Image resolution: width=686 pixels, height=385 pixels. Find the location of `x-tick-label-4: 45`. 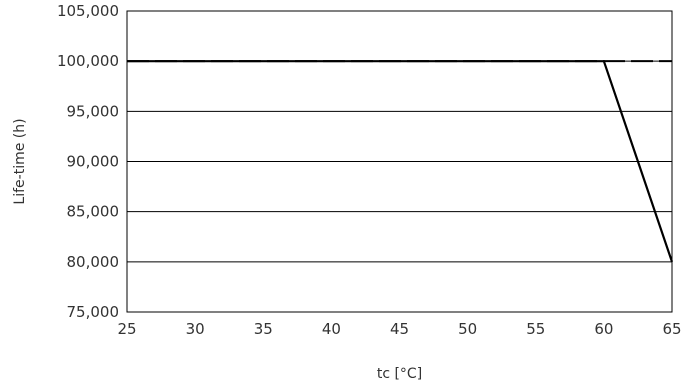

x-tick-label-4: 45 is located at coordinates (399, 329).